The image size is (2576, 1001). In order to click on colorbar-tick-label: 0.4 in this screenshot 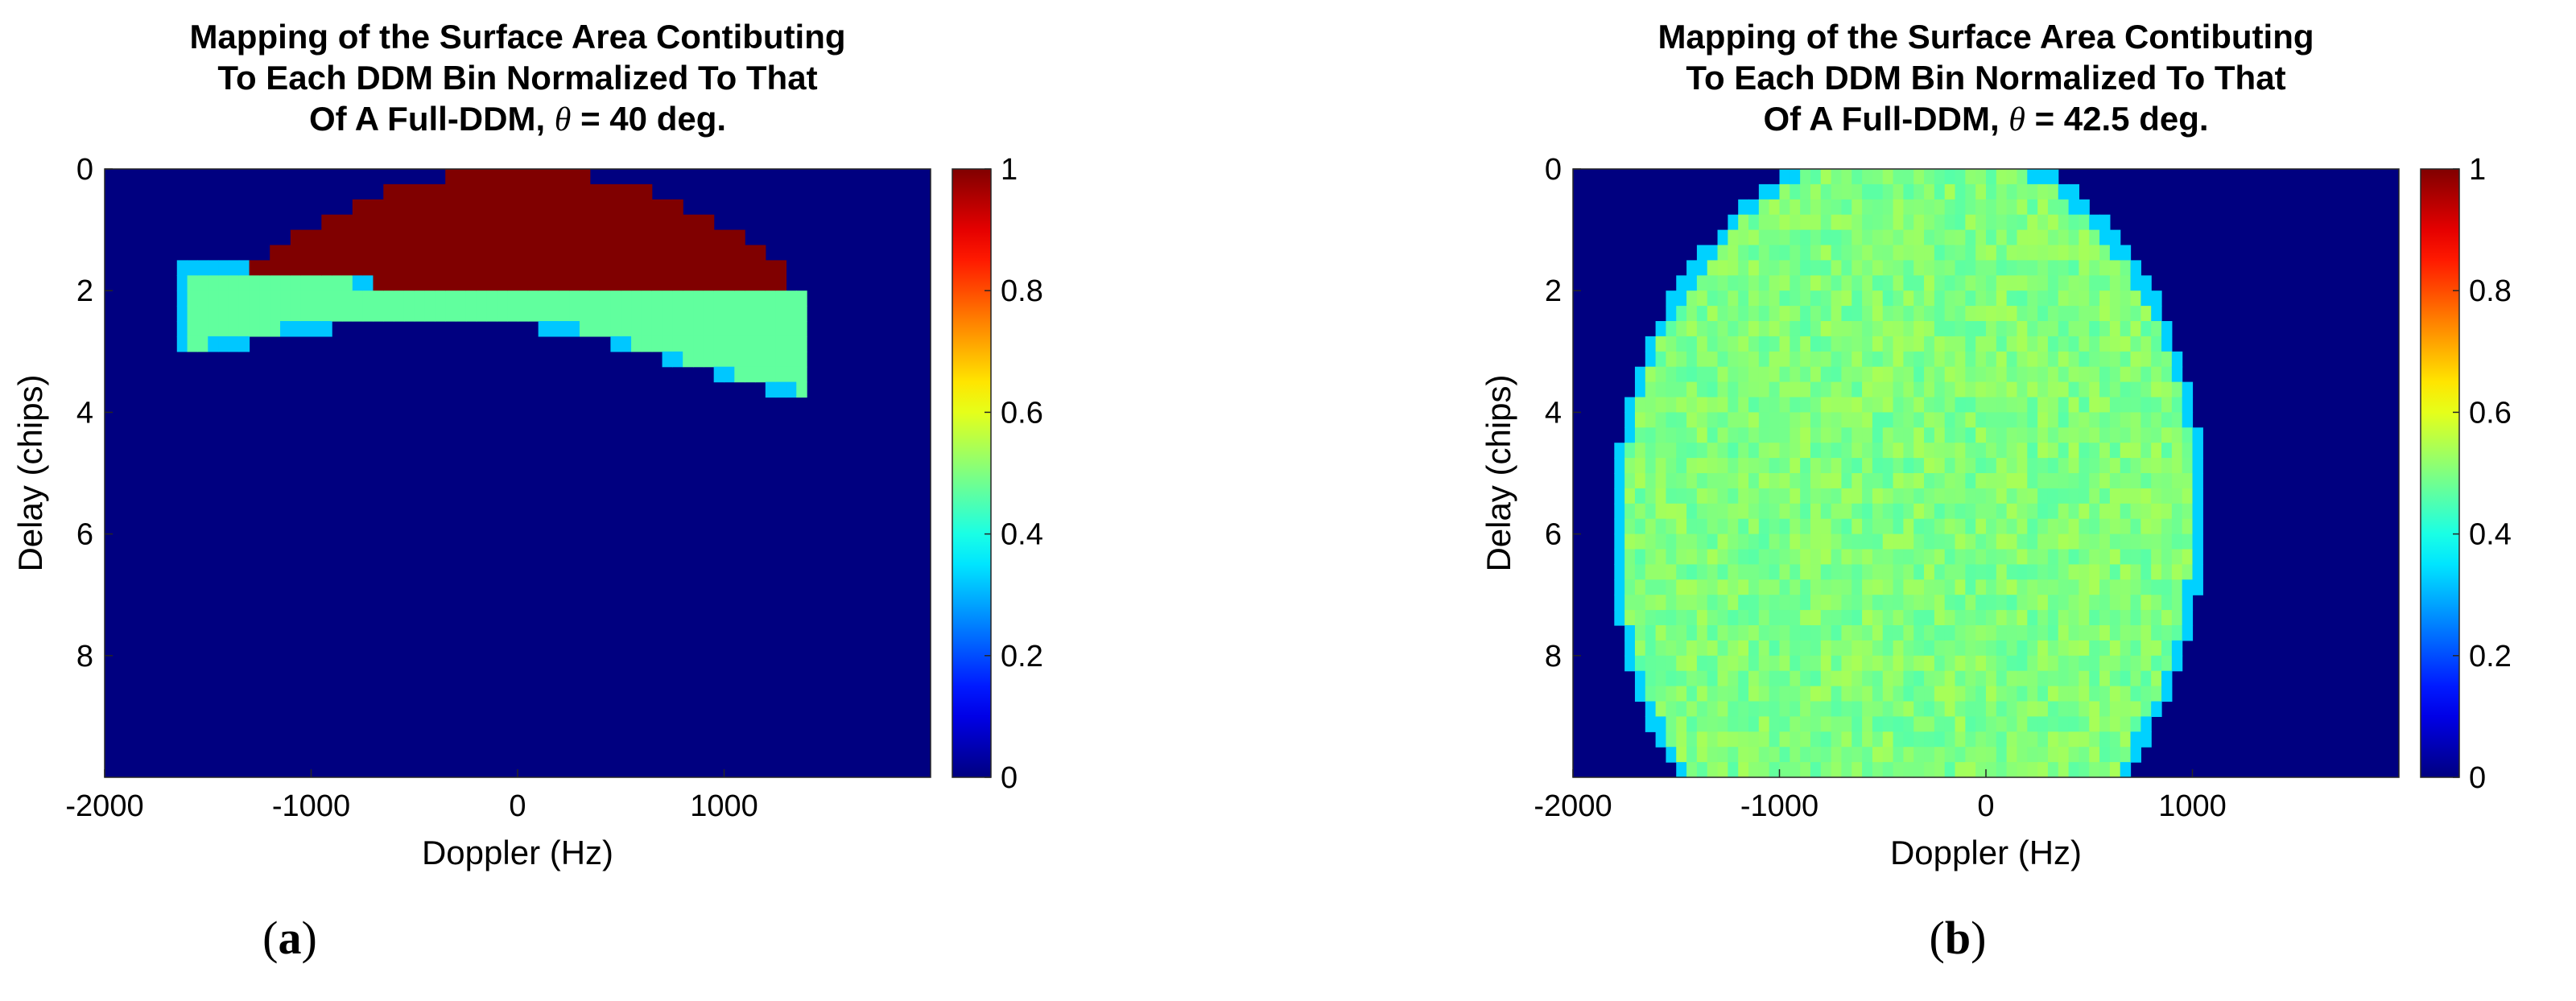, I will do `click(2490, 535)`.